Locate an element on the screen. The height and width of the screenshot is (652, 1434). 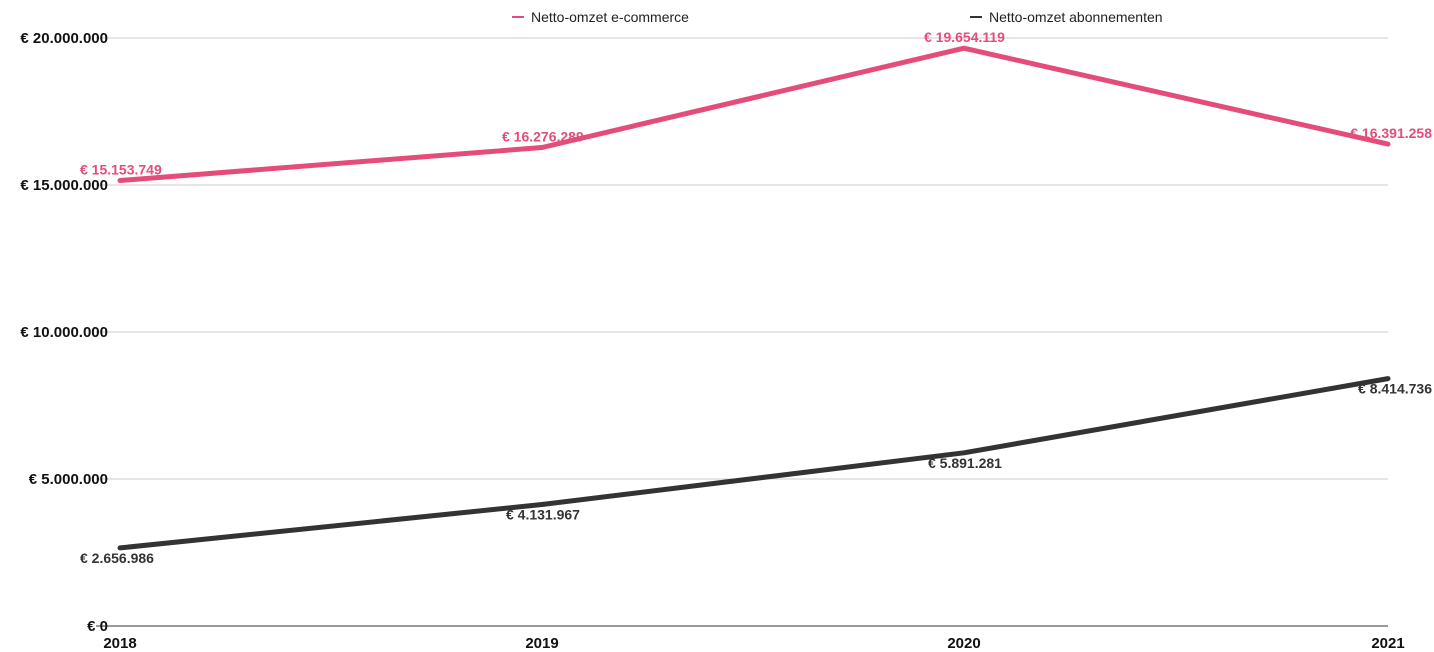
x-tick-label: 2021 is located at coordinates (1387, 643).